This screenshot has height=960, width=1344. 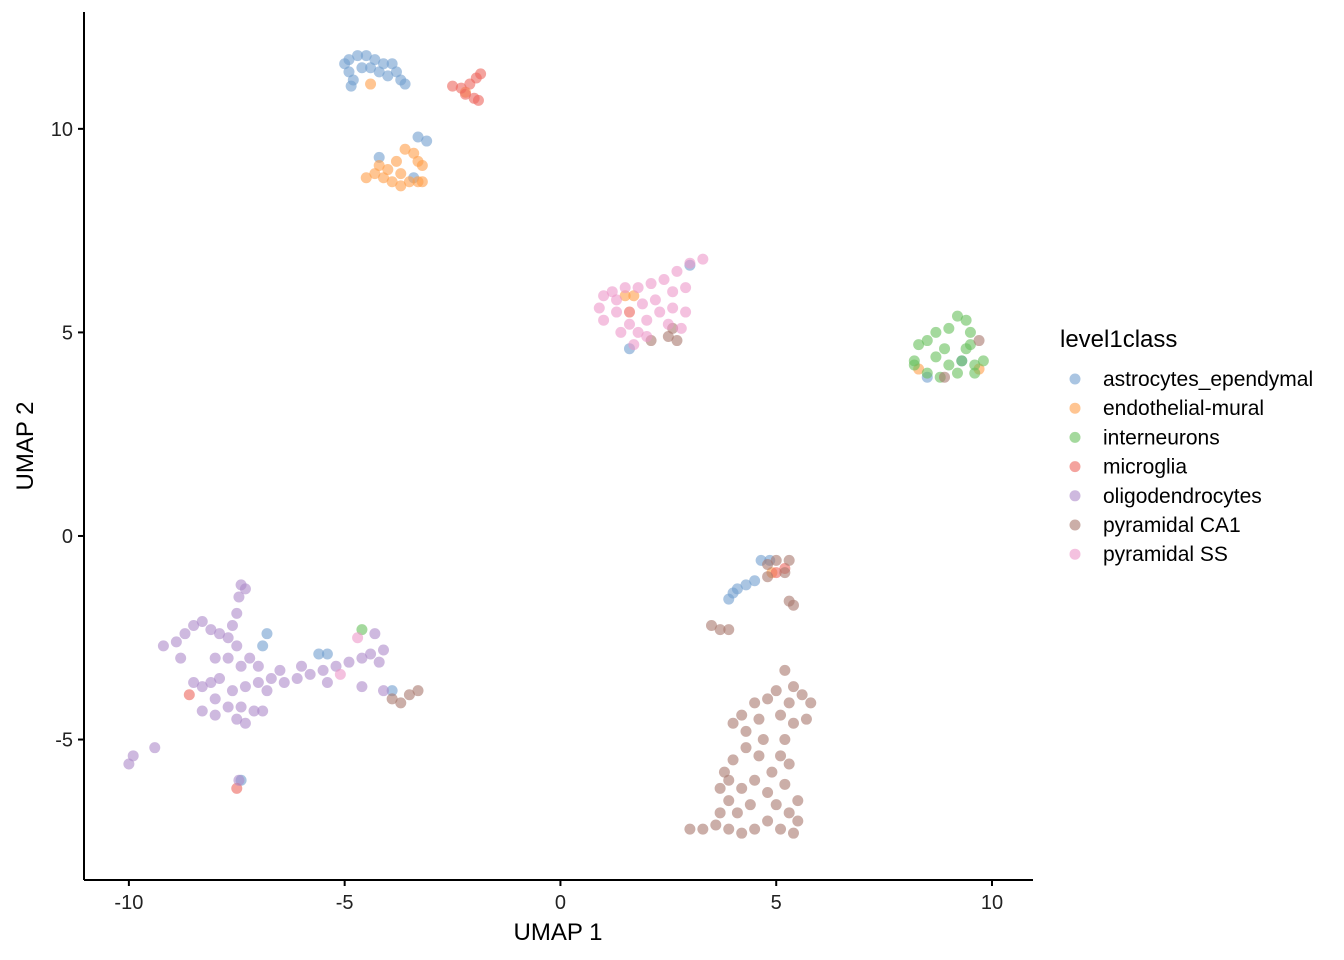 What do you see at coordinates (25, 446) in the screenshot?
I see `y-axis-label: UMAP 2` at bounding box center [25, 446].